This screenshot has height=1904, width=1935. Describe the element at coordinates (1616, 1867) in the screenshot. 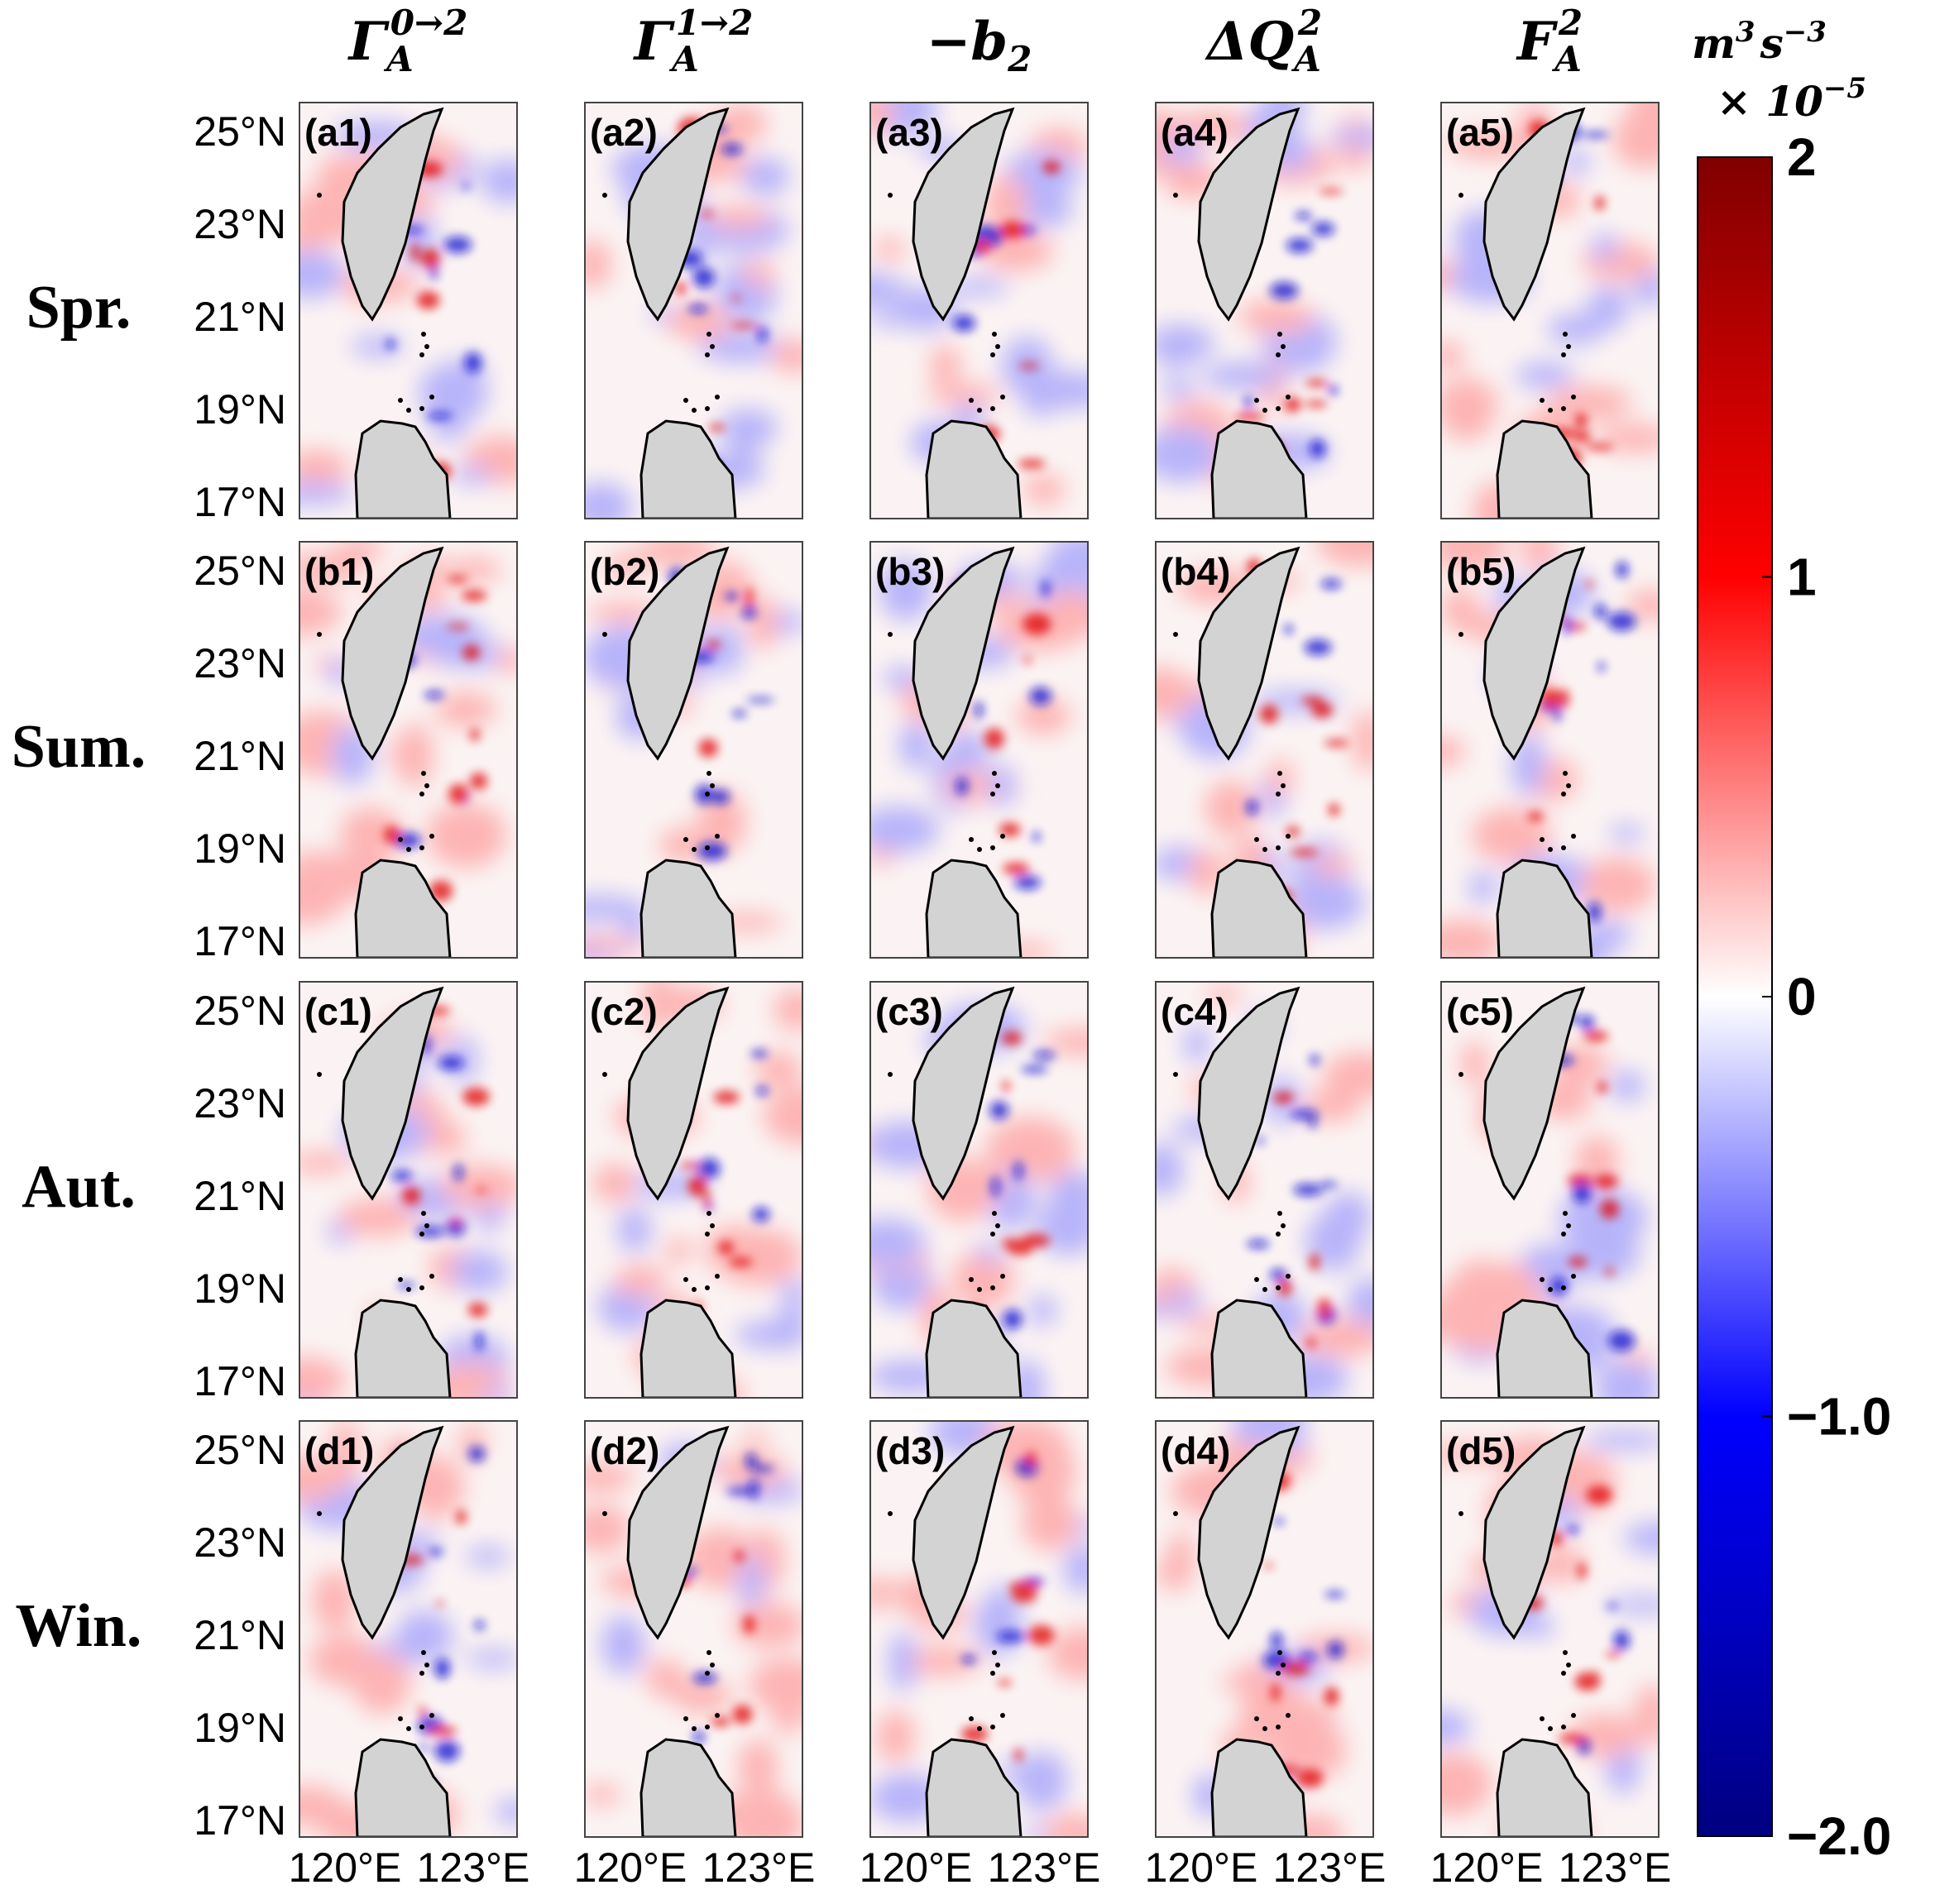

I see `lon-tick-label: 123°E` at that location.